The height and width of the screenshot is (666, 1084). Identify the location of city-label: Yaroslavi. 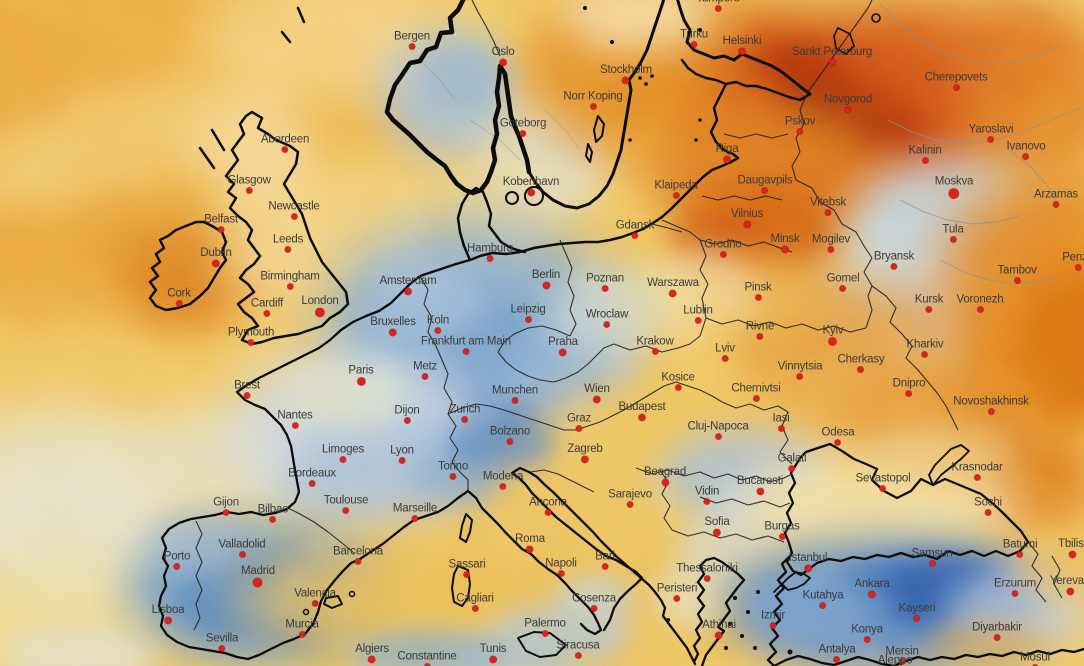
(991, 129).